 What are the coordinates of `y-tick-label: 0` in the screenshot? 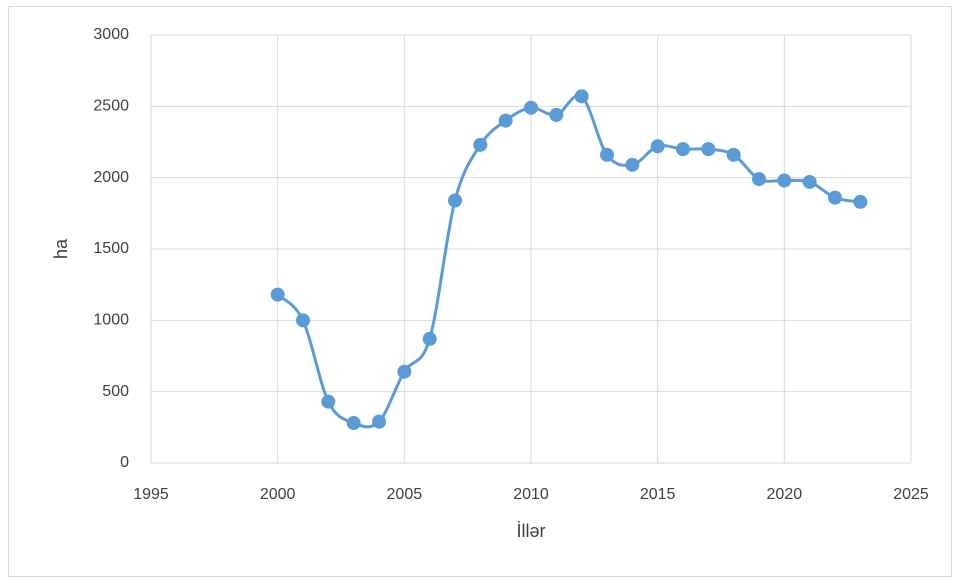 It's located at (124, 462).